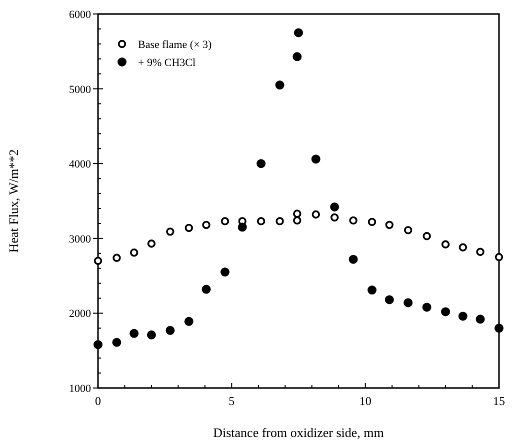 The width and height of the screenshot is (530, 445). I want to click on y-tick-label: 3000, so click(80, 239).